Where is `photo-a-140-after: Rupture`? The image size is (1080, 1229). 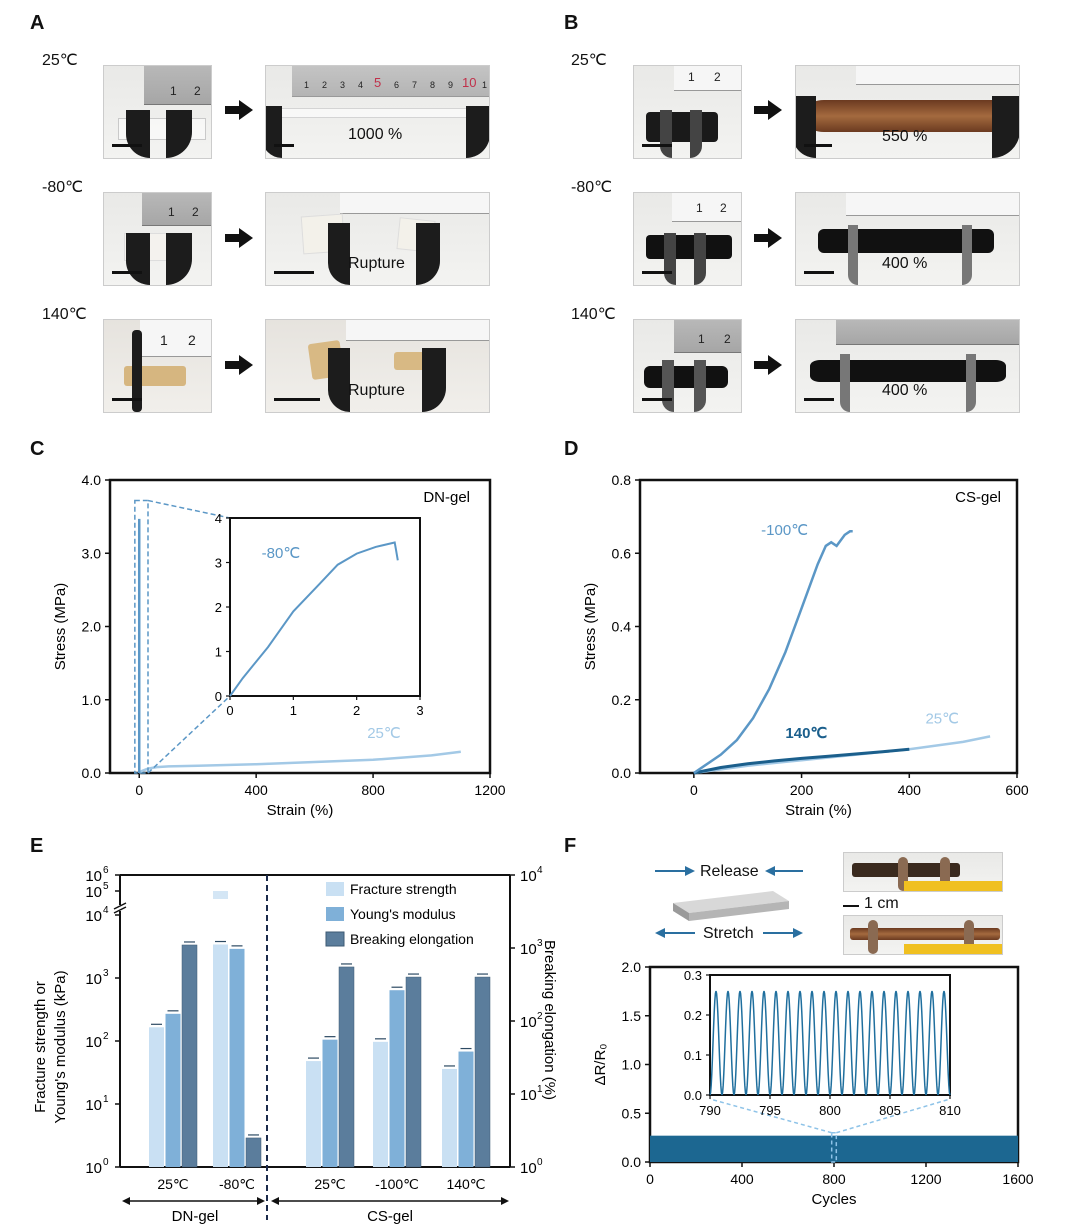
photo-a-140-after: Rupture is located at coordinates (377, 366).